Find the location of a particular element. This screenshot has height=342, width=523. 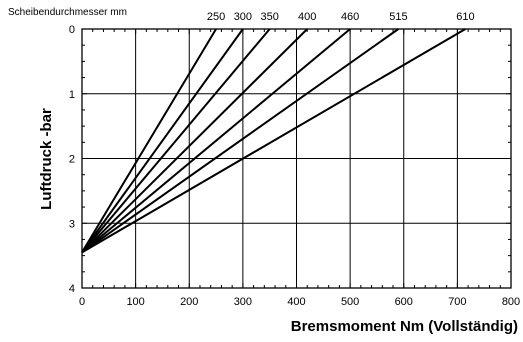

x-tick-label: 600 is located at coordinates (404, 302).